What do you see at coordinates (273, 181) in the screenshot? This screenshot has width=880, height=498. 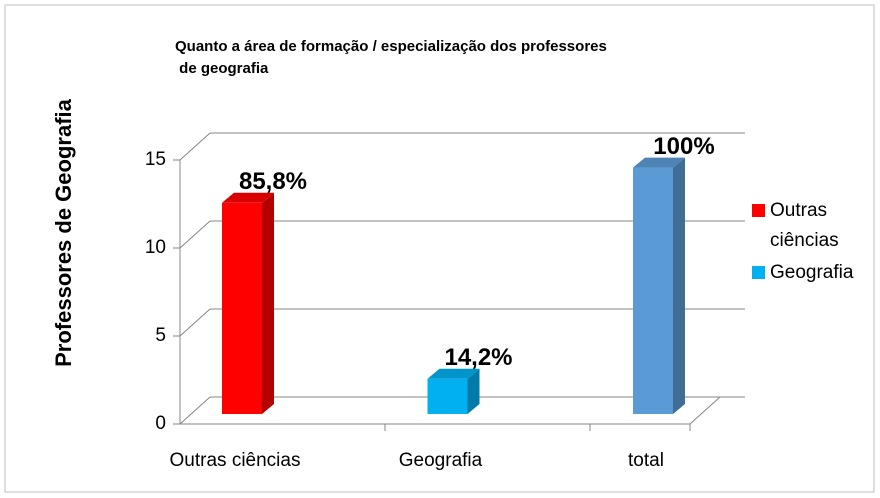 I see `data-label: 85,8%` at bounding box center [273, 181].